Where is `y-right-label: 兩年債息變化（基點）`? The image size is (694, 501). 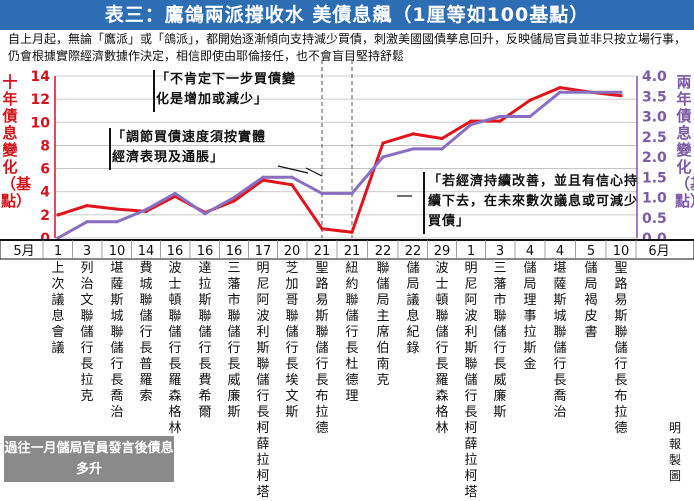
y-right-label: 兩年債息變化（基點） is located at coordinates (684, 141).